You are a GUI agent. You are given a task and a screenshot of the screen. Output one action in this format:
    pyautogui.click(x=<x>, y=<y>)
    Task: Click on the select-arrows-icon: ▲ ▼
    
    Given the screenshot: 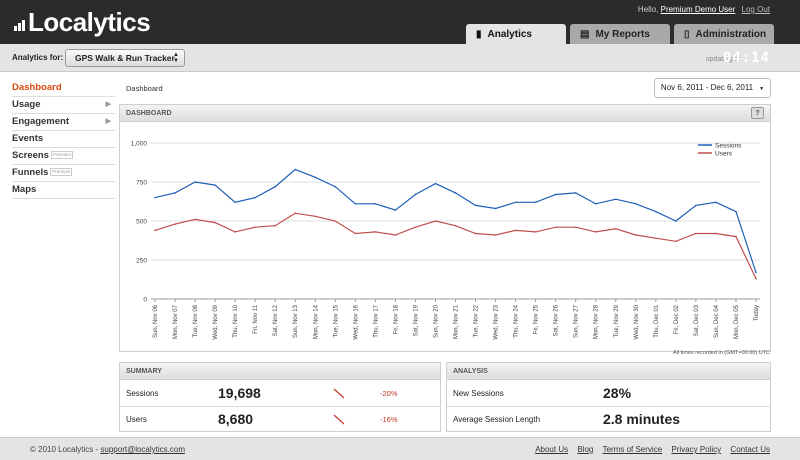 What is the action you would take?
    pyautogui.click(x=176, y=58)
    